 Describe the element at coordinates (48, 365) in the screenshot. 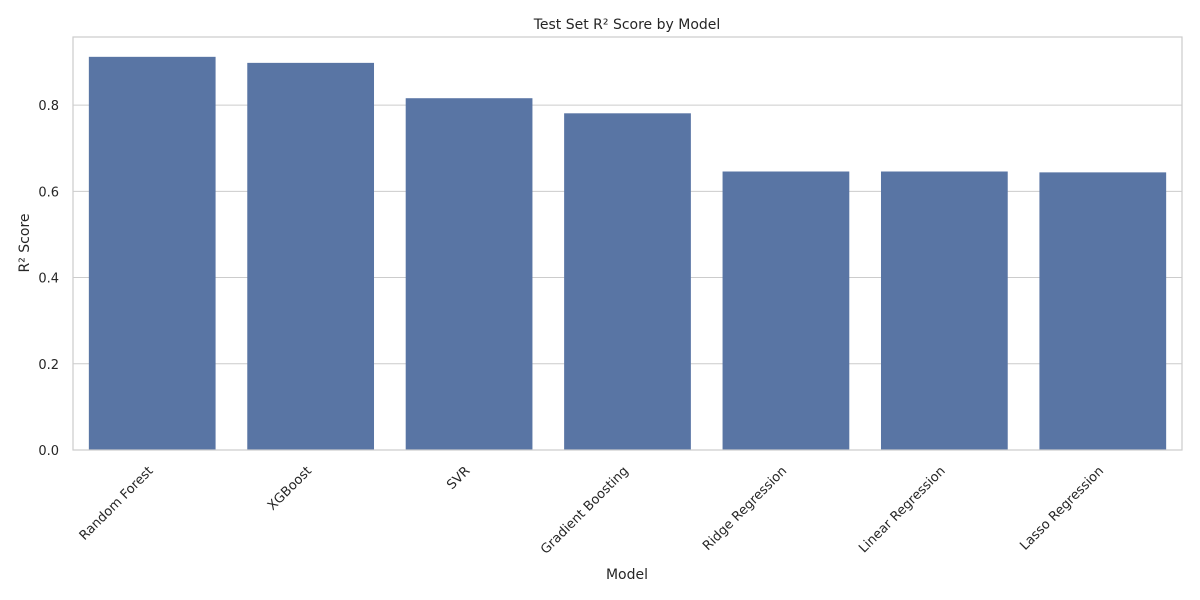

I see `y-tick-label: 0.2` at that location.